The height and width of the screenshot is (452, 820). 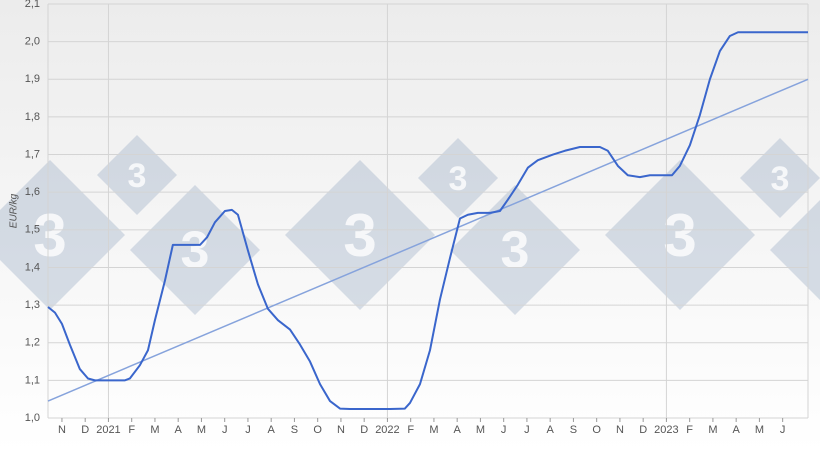 What do you see at coordinates (32, 305) in the screenshot?
I see `y-tick-label: 1,3` at bounding box center [32, 305].